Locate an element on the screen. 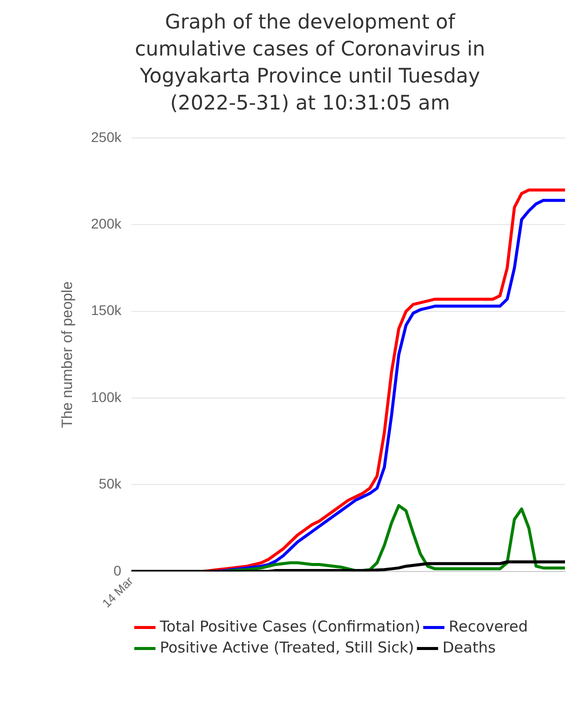  y-axis-title: The number of people is located at coordinates (67, 354).